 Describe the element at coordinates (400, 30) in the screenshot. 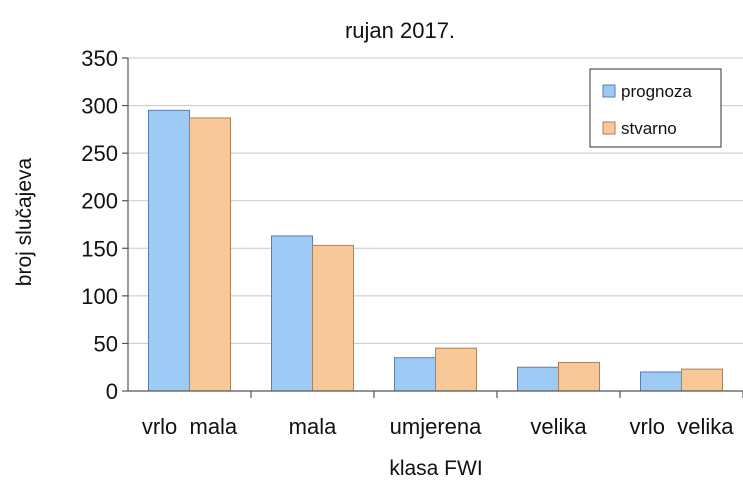

I see `chart-title: rujan 2017.` at that location.